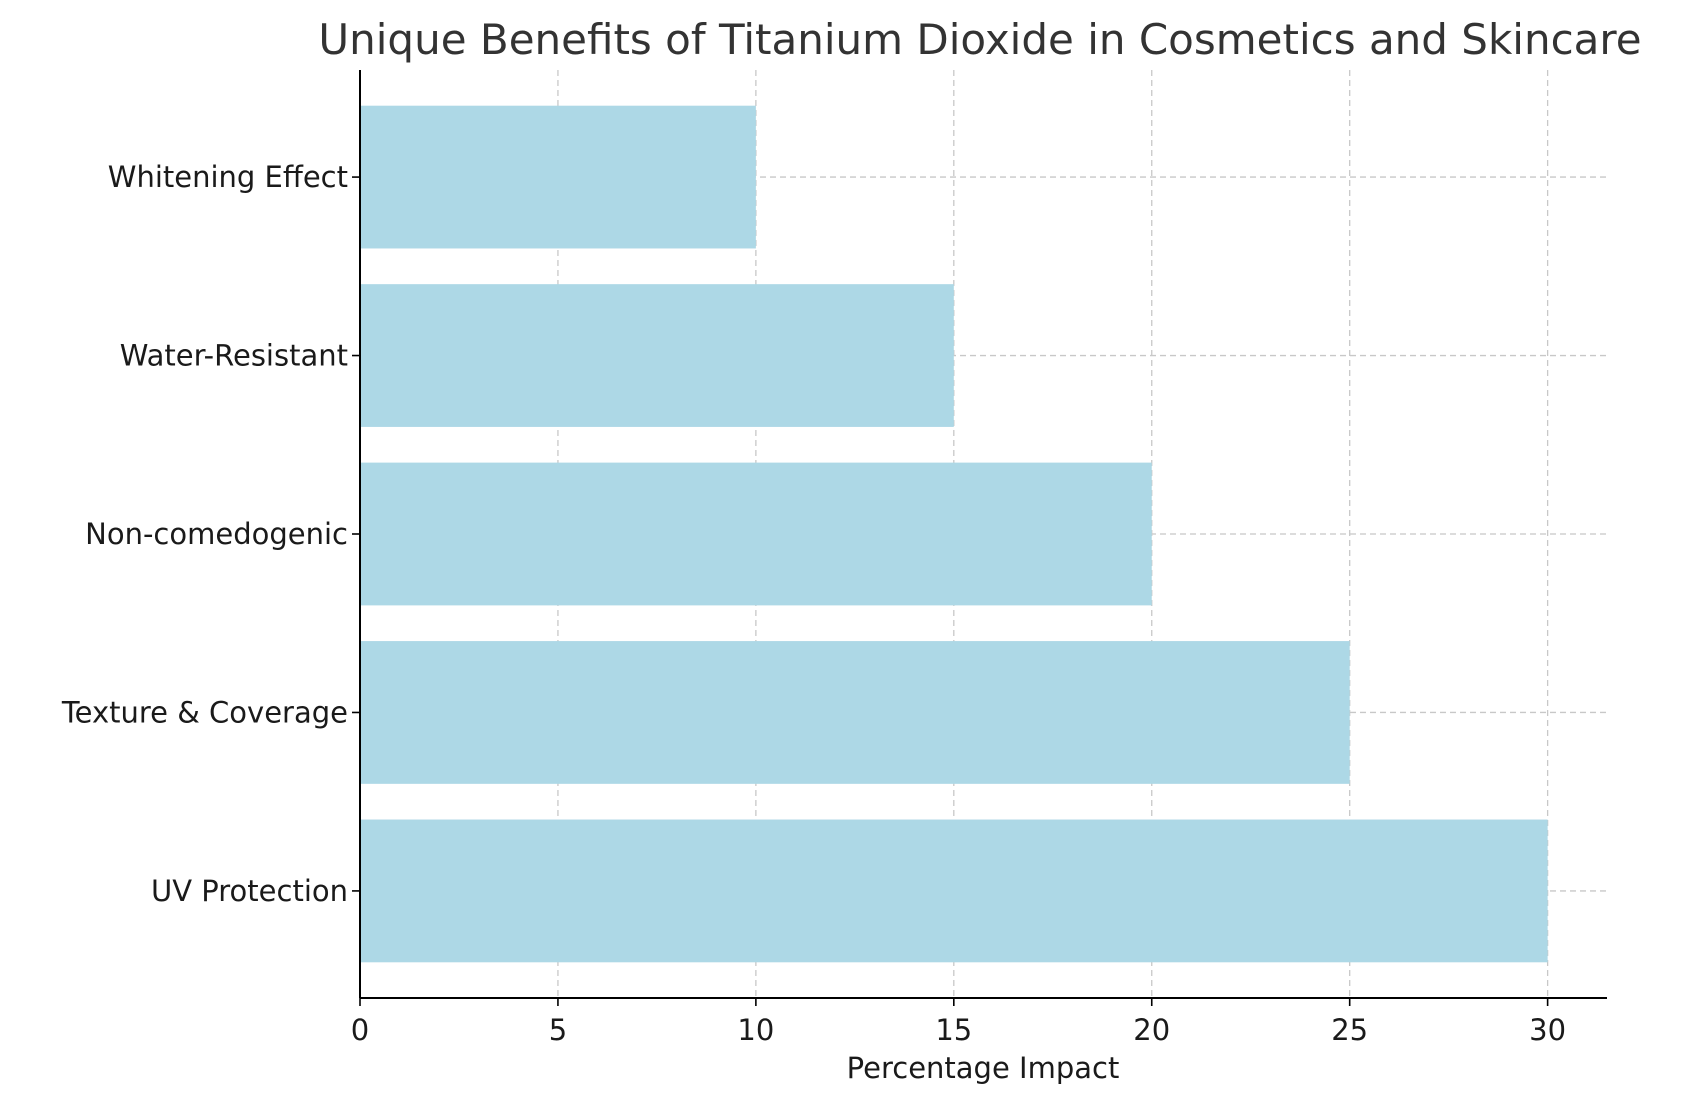  What do you see at coordinates (204, 712) in the screenshot?
I see `y-tick-label: Texture & Coverage` at bounding box center [204, 712].